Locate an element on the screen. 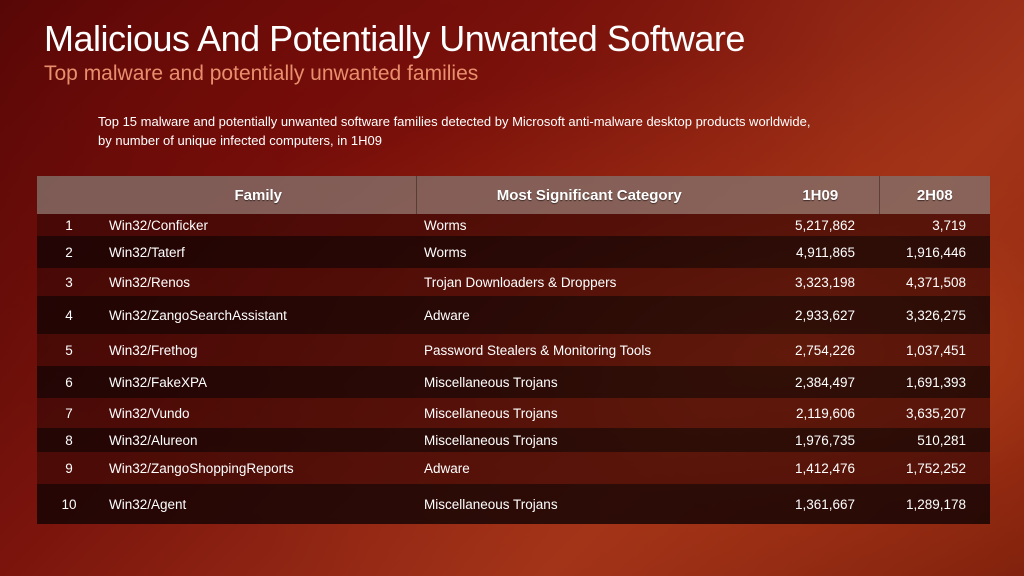  cell-family: Win32/FakeXPA is located at coordinates (158, 382).